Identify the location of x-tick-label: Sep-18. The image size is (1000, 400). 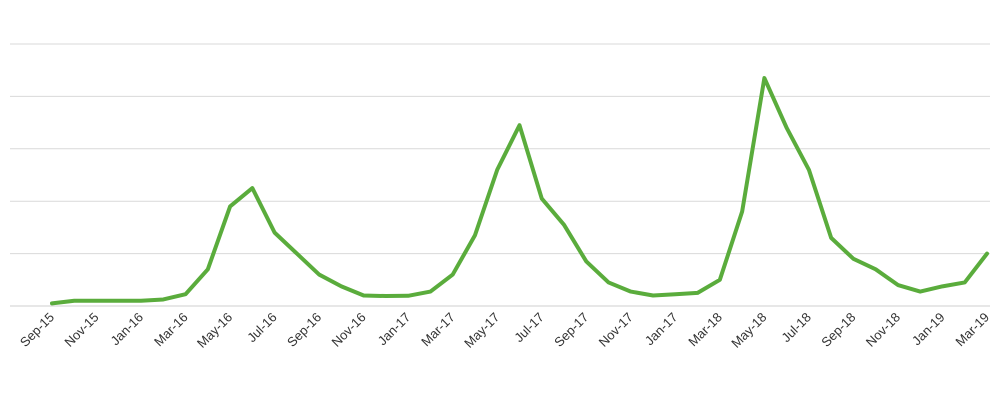
(838, 330).